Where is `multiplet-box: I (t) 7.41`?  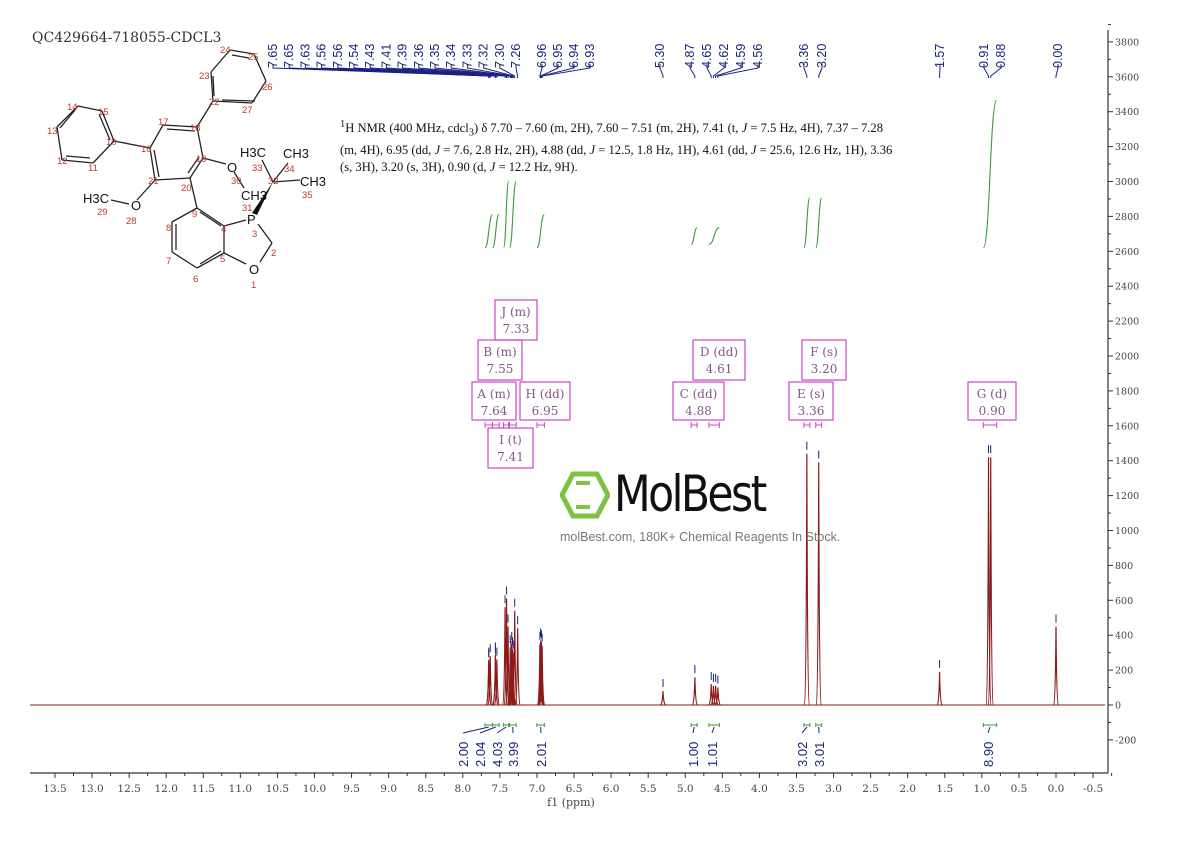
multiplet-box: I (t) 7.41 is located at coordinates (510, 448).